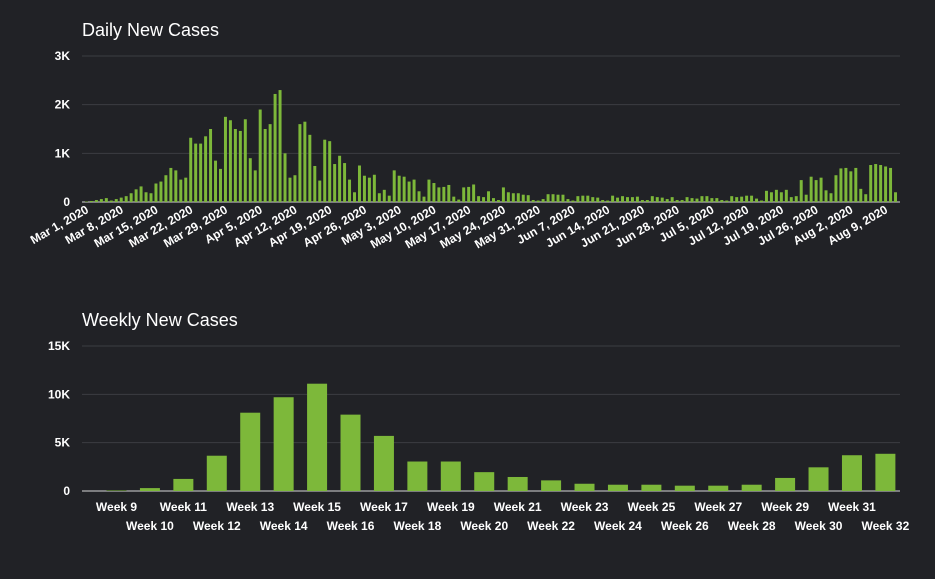 This screenshot has width=935, height=579. Describe the element at coordinates (250, 507) in the screenshot. I see `weekly-x-tick-label: Week 13` at that location.